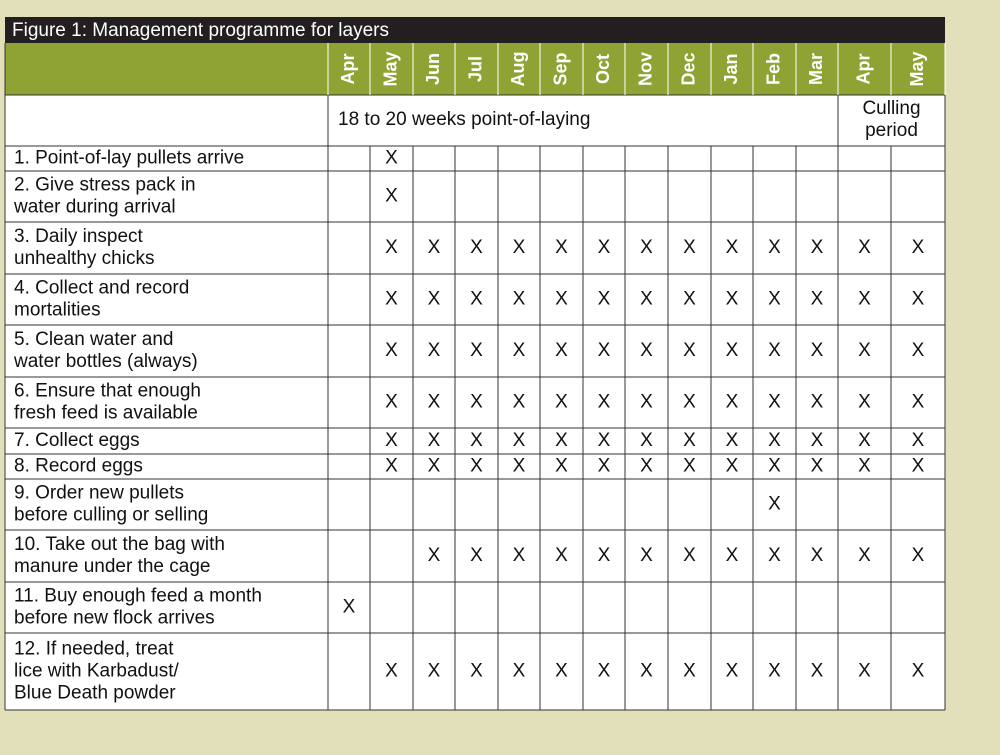 This screenshot has height=755, width=1000. I want to click on period-label: period, so click(891, 130).